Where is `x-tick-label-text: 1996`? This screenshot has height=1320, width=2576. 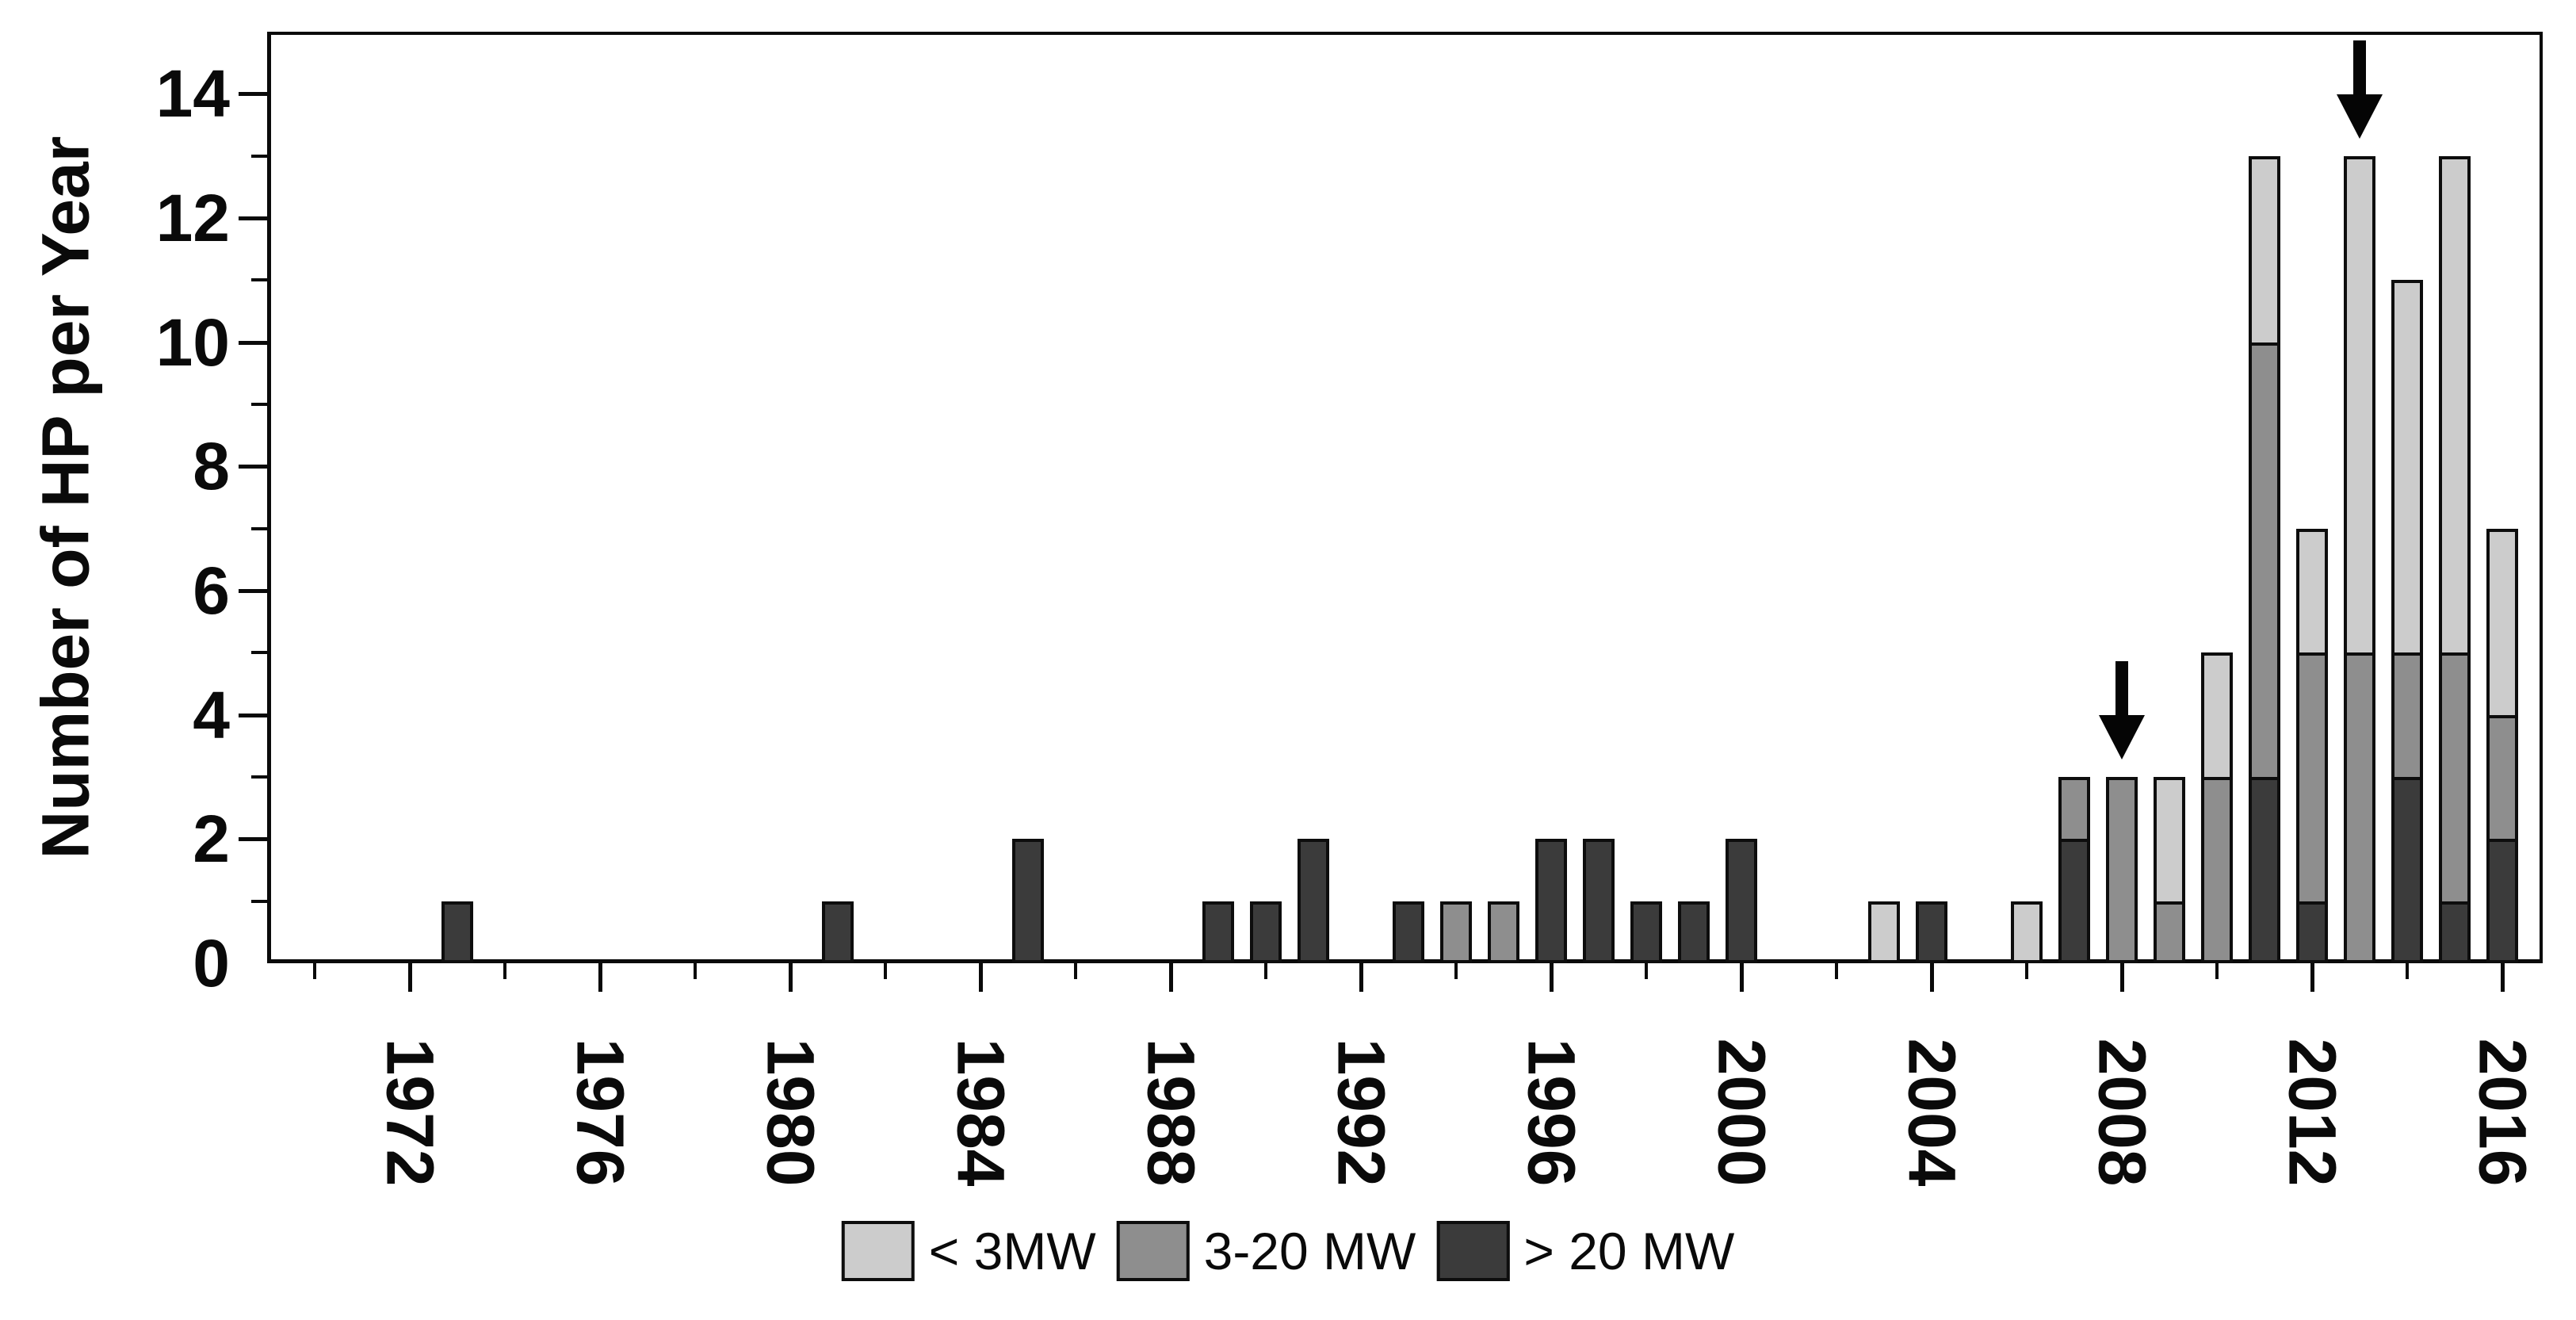 x-tick-label-text: 1996 is located at coordinates (1551, 1112).